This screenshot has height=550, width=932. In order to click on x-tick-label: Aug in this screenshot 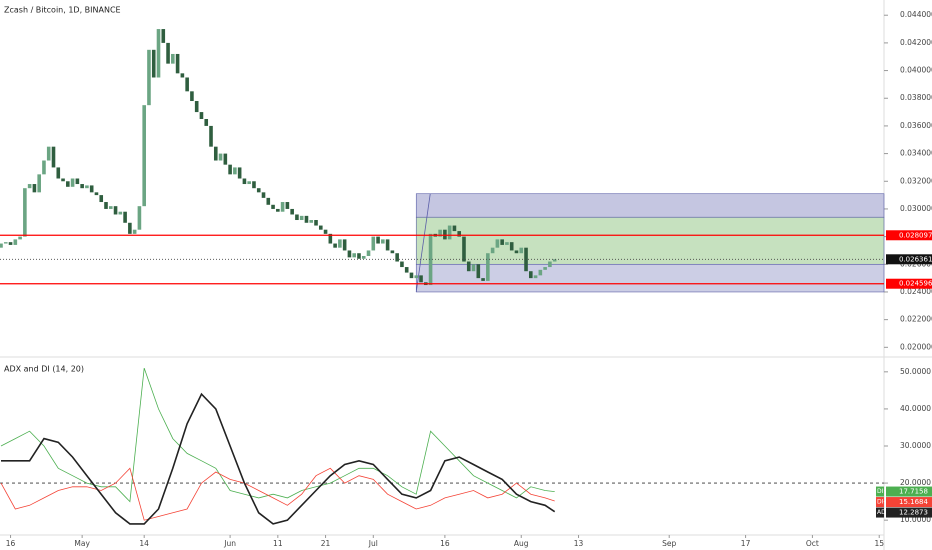, I will do `click(521, 543)`.